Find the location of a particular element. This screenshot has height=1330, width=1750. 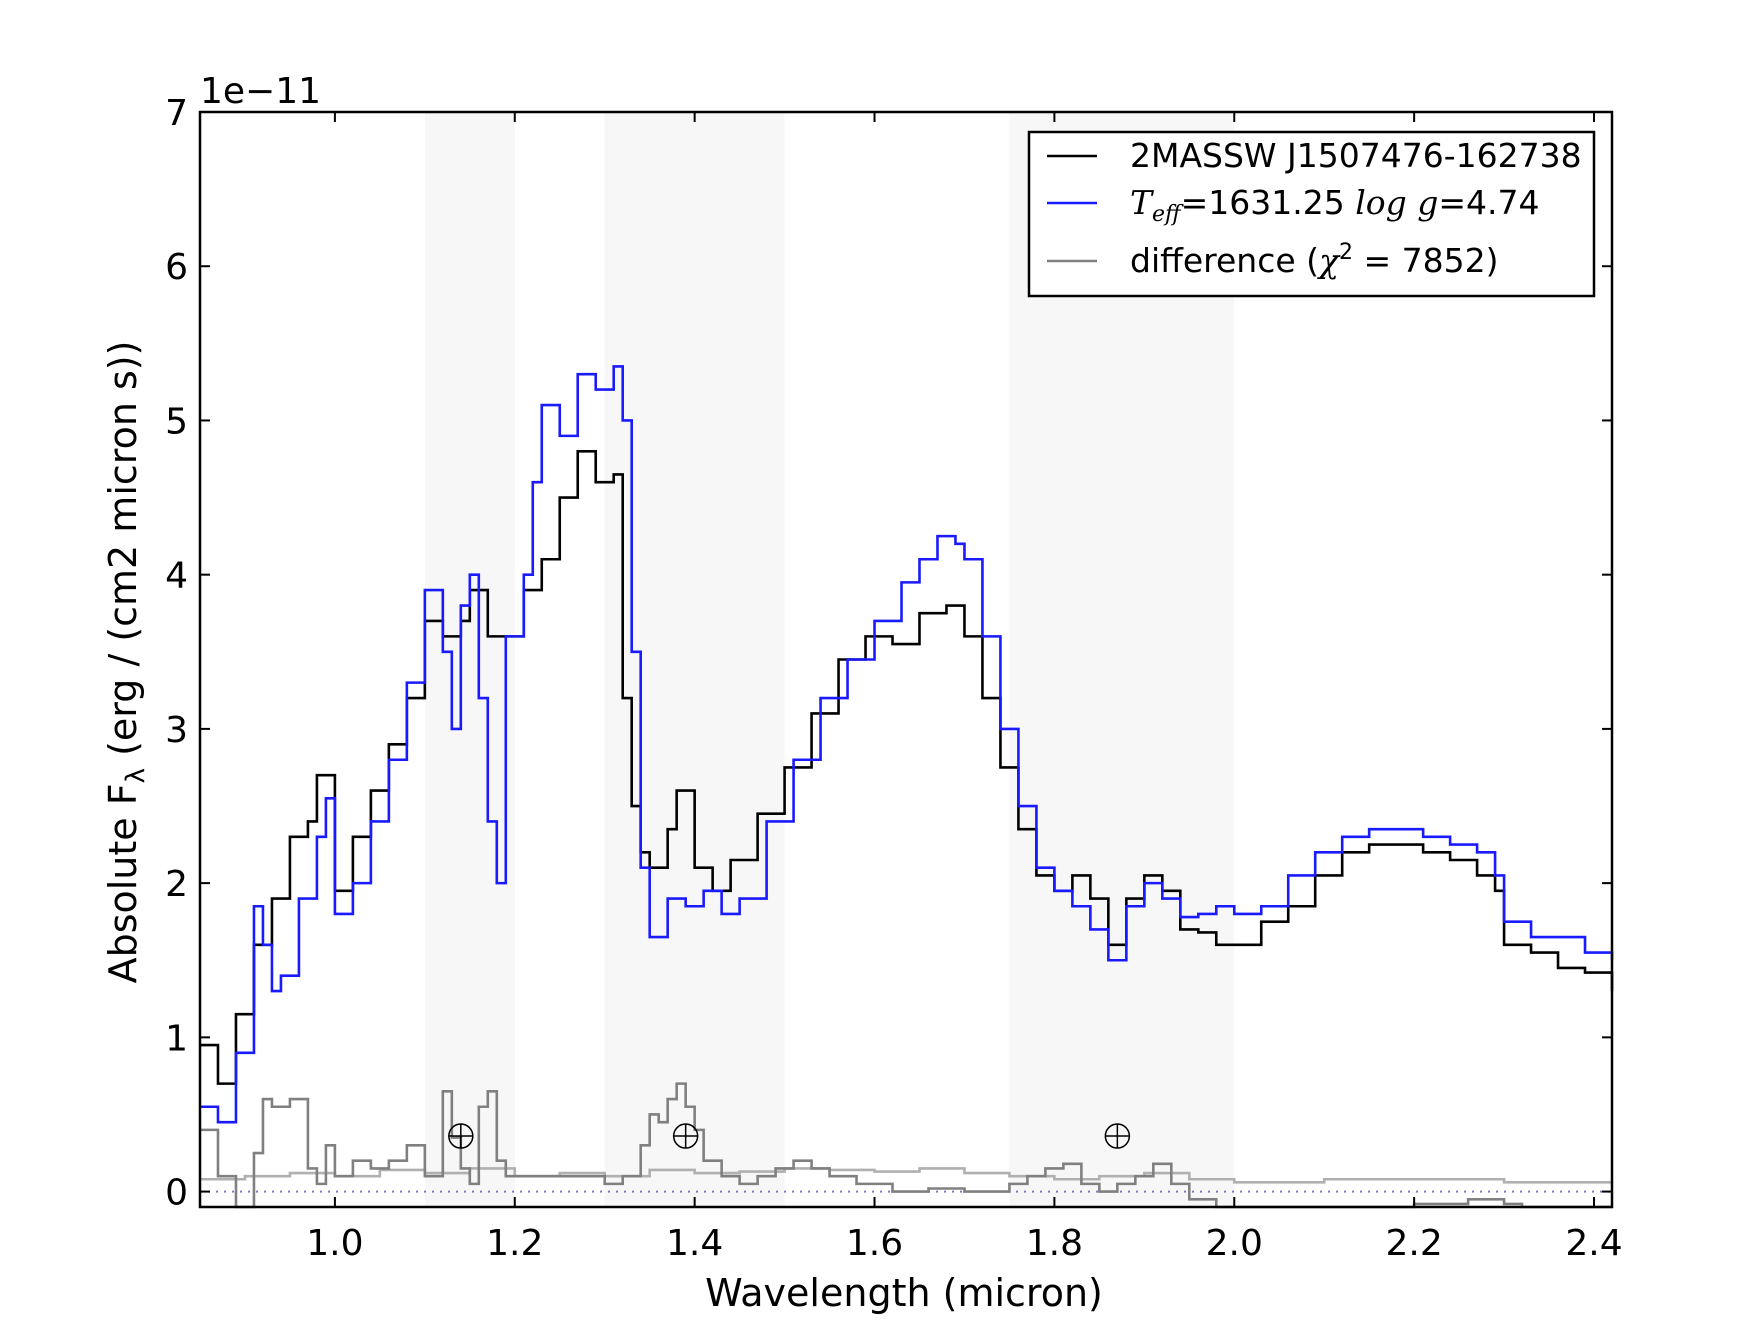

legend-logg-symbol: log g is located at coordinates (1396, 202).